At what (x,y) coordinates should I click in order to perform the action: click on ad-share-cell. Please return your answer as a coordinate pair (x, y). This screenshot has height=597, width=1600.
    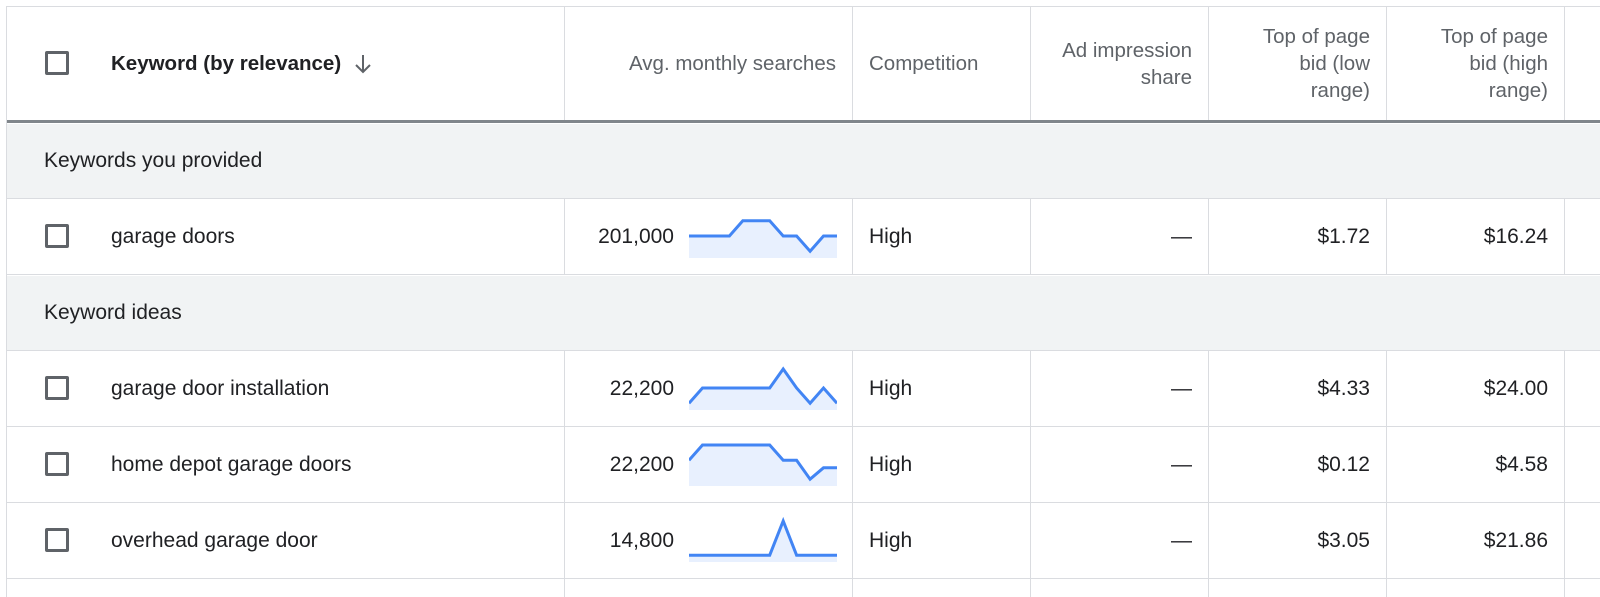
    Looking at the image, I should click on (1120, 588).